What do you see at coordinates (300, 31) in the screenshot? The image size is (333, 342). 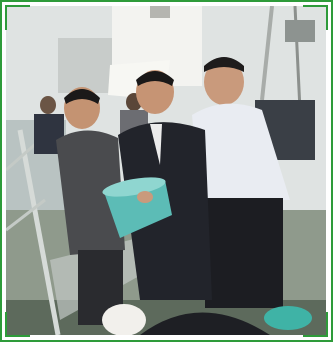 I see `mast-equipment` at bounding box center [300, 31].